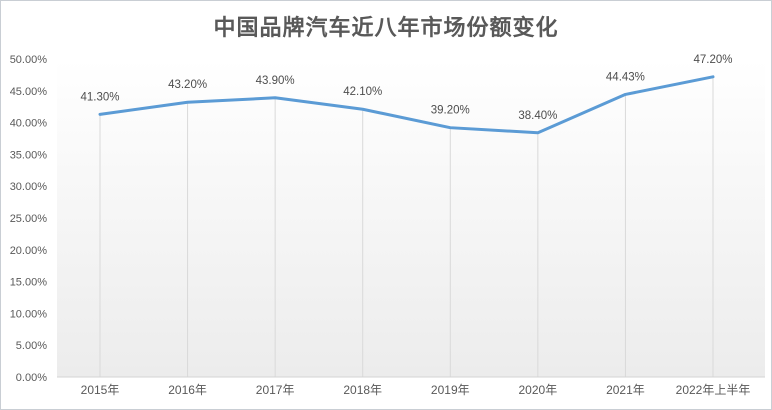 This screenshot has width=772, height=410. What do you see at coordinates (29, 92) in the screenshot?
I see `y-tick-label: 45.00%` at bounding box center [29, 92].